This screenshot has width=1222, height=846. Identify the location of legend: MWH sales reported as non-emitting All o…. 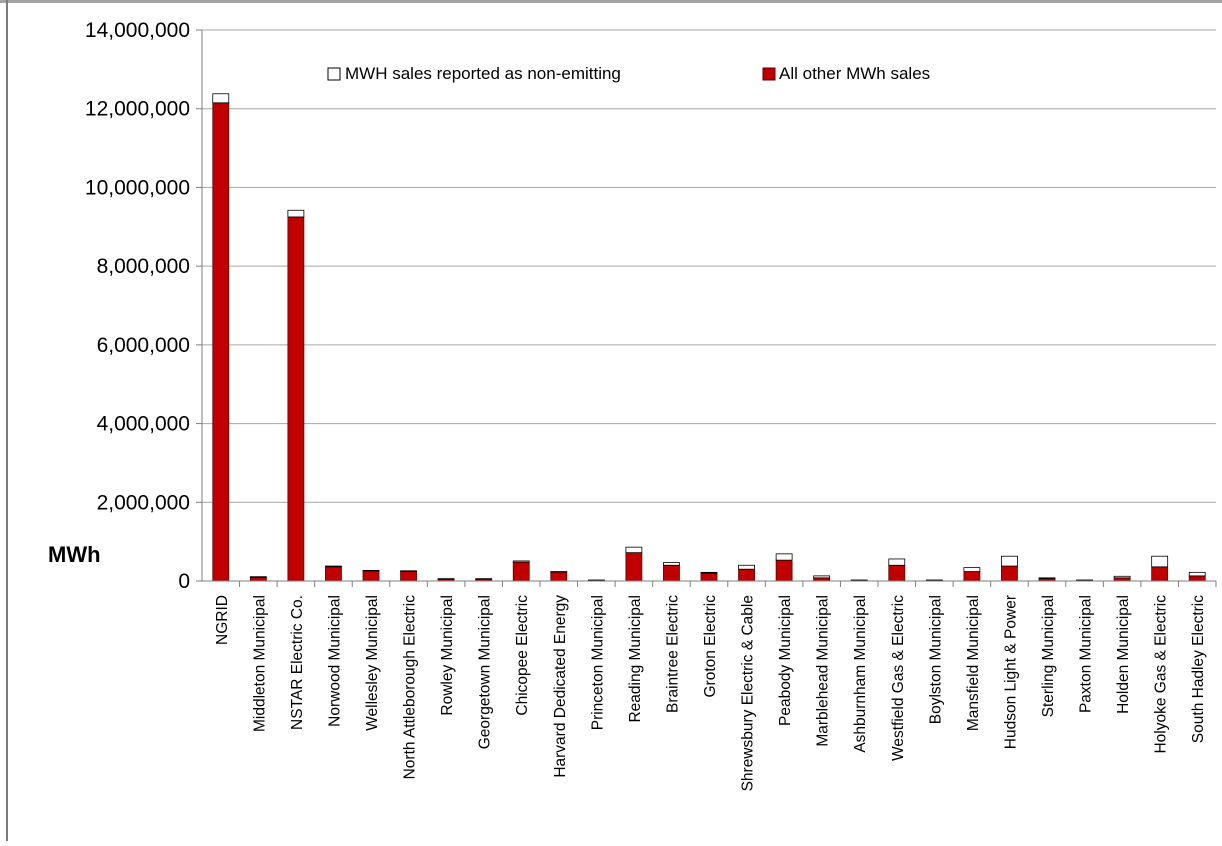
(628, 73).